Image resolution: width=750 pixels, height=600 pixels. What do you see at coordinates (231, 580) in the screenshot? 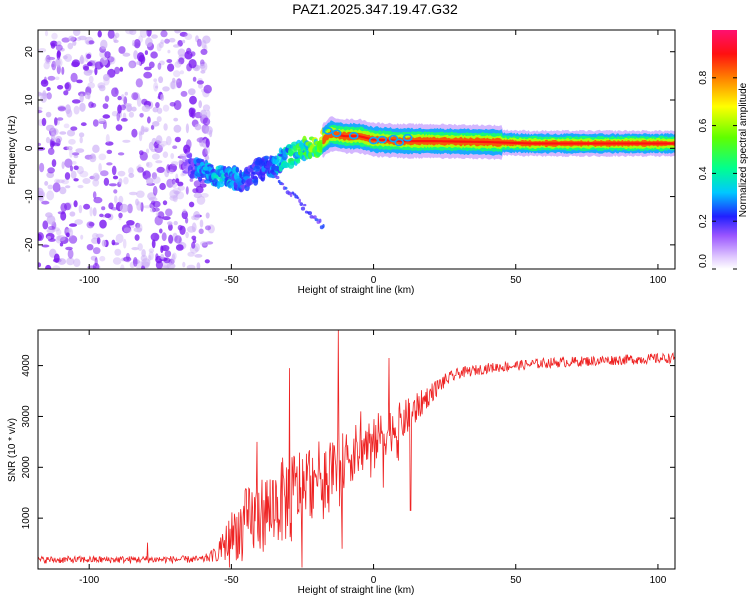
I see `x-tick-label: -50` at bounding box center [231, 580].